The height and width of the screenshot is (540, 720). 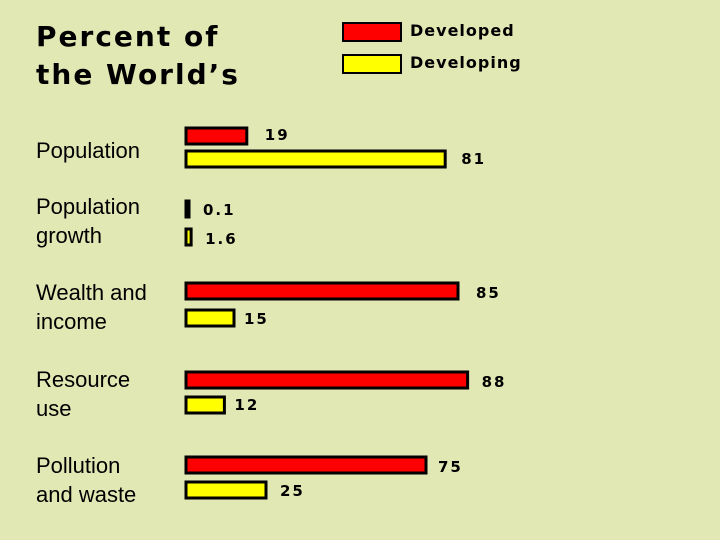 I want to click on data-label-developing-population-growth: 1.6, so click(x=221, y=239).